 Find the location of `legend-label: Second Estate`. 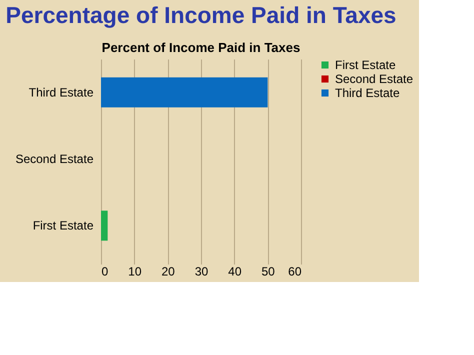

legend-label: Second Estate is located at coordinates (374, 79).